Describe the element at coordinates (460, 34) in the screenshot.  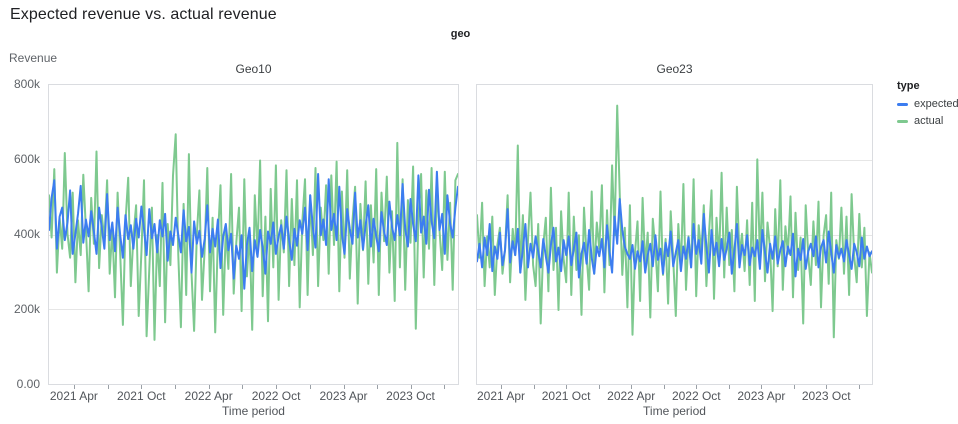
I see `facet-field-label: geo` at that location.